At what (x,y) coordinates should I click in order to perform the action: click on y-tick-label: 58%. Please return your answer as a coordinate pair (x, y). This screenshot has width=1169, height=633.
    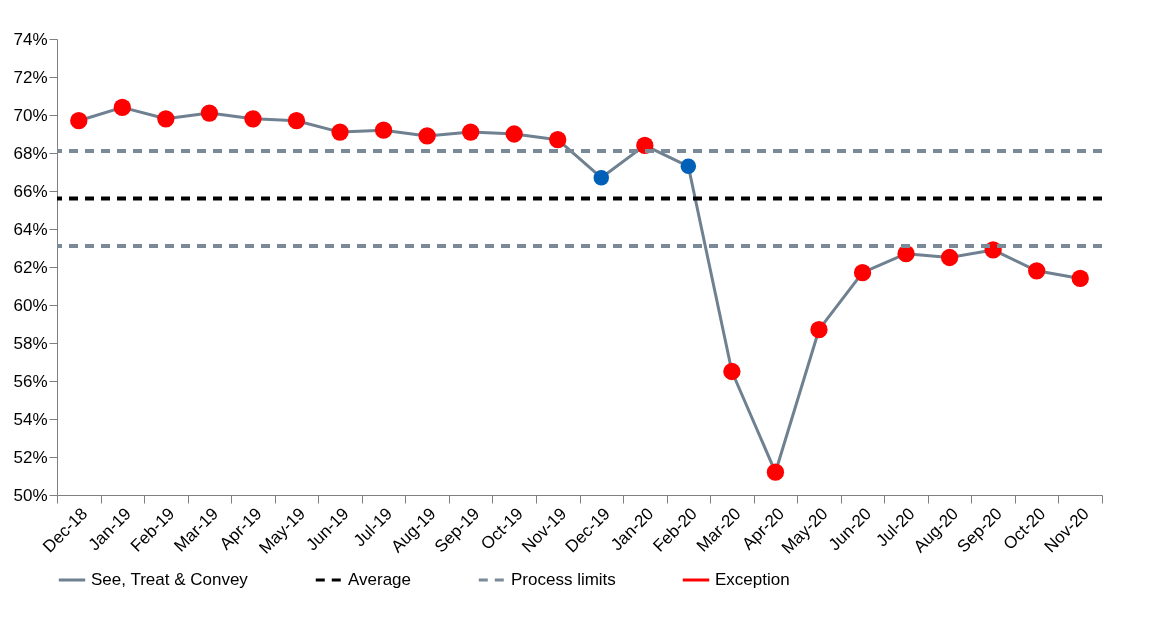
    Looking at the image, I should click on (30, 343).